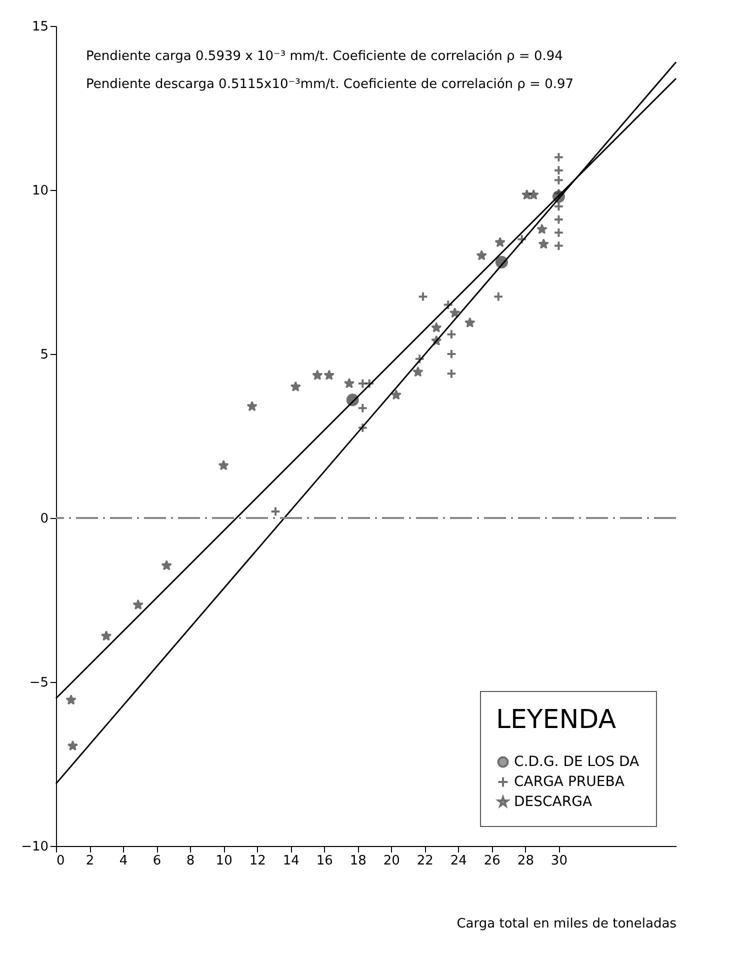  What do you see at coordinates (291, 861) in the screenshot?
I see `x-tick-label: 14` at bounding box center [291, 861].